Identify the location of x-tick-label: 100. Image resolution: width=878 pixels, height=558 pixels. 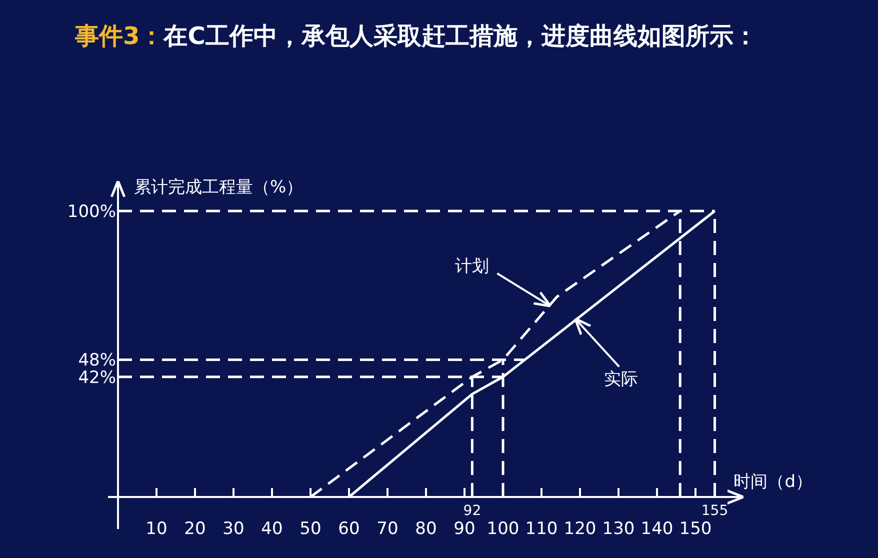
(503, 529).